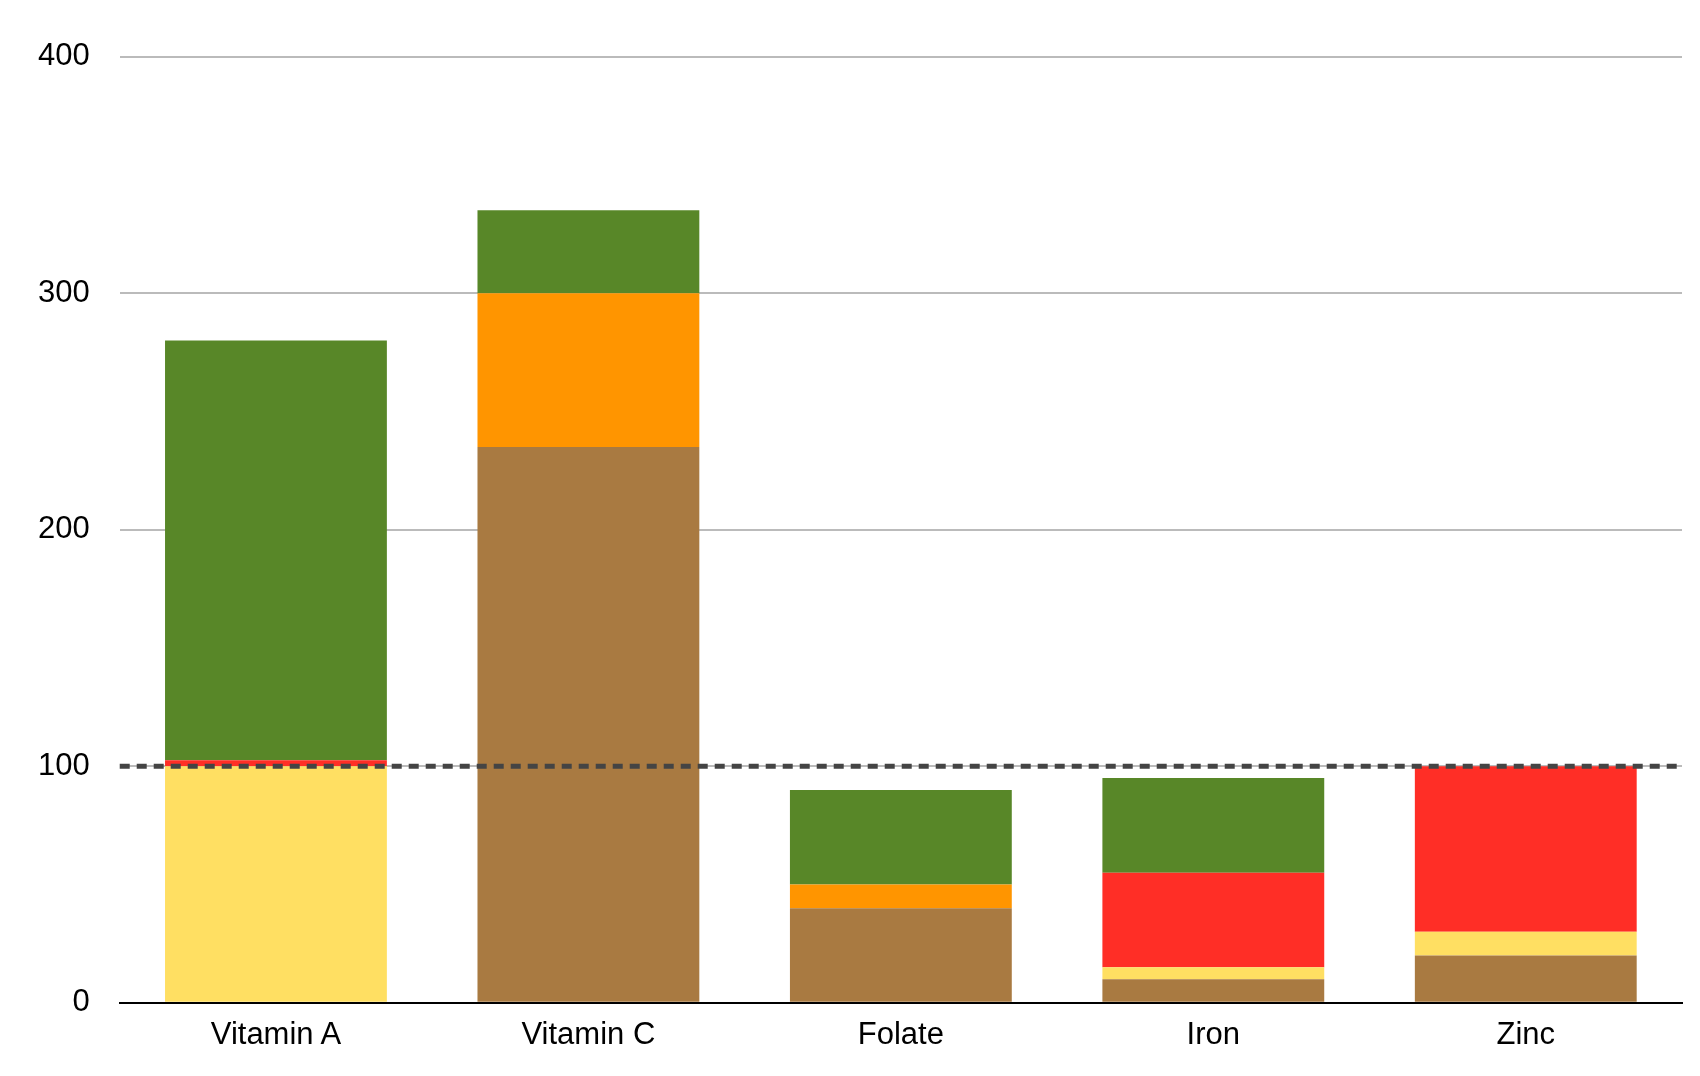 This screenshot has height=1076, width=1700. What do you see at coordinates (81, 1001) in the screenshot?
I see `y-tick-label: 0` at bounding box center [81, 1001].